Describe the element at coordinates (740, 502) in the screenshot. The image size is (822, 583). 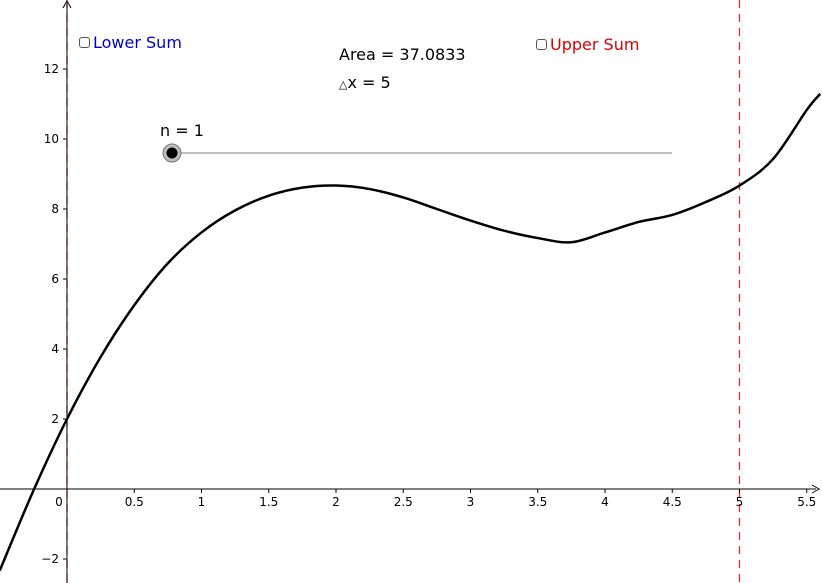
I see `x-tick-label: 5` at that location.